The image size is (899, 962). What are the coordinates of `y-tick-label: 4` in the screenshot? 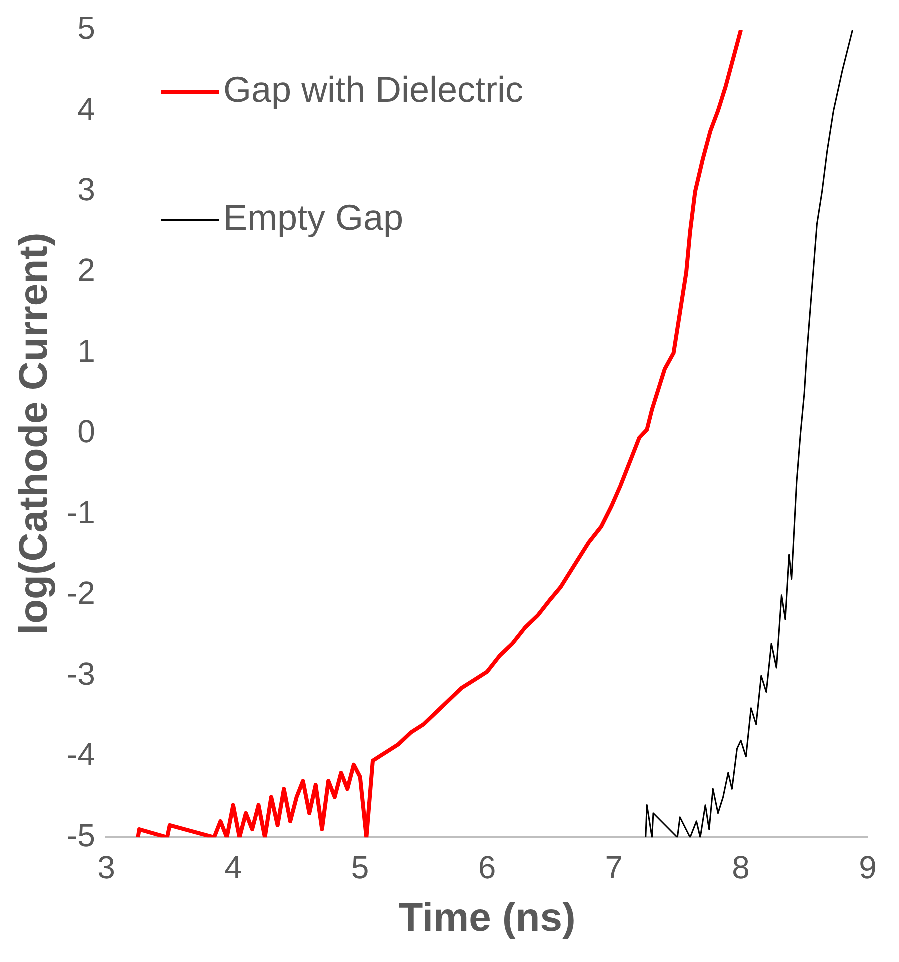 It's located at (87, 108).